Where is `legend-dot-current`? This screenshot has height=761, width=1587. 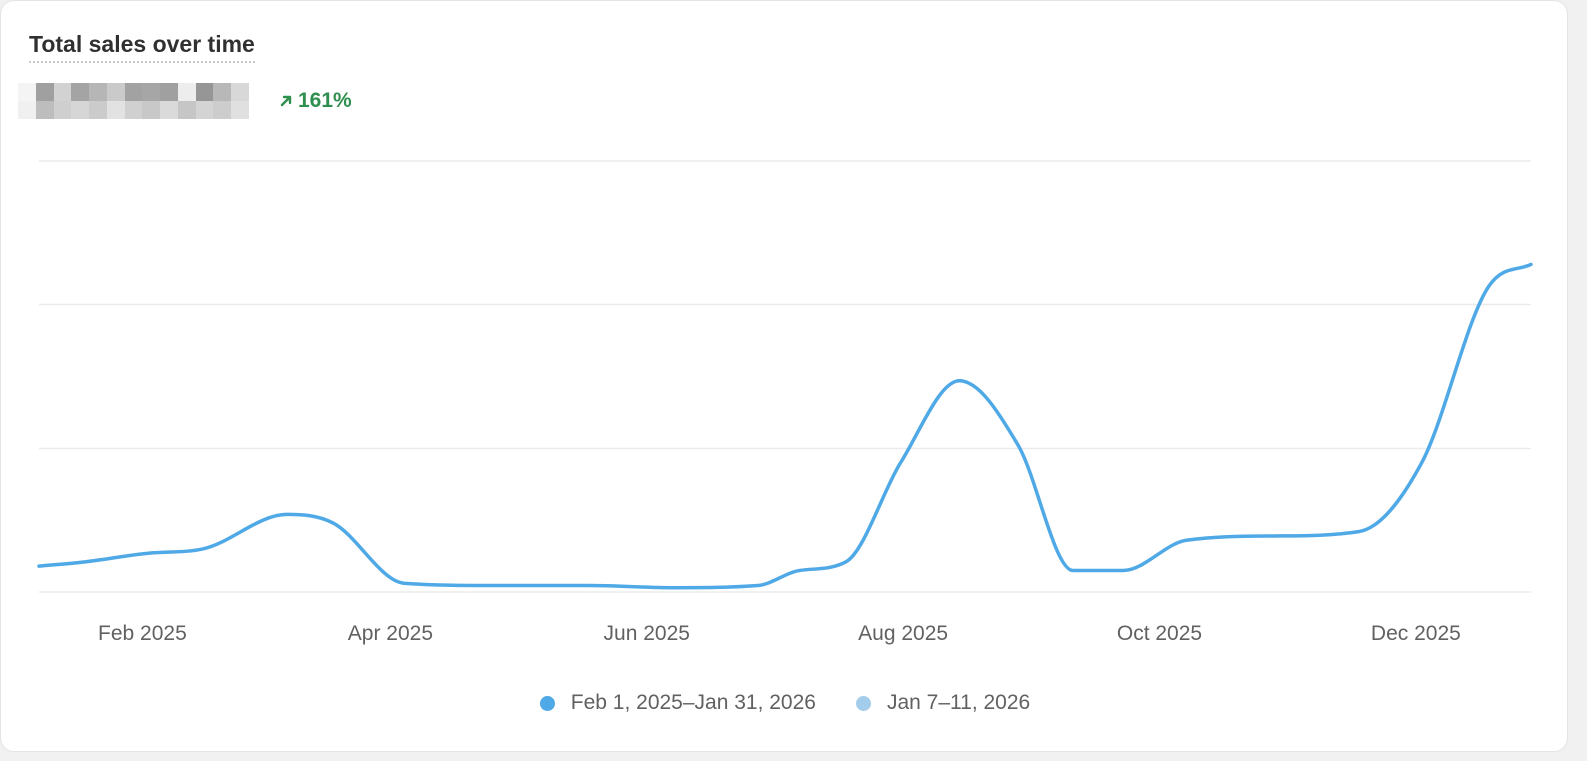
legend-dot-current is located at coordinates (547, 703).